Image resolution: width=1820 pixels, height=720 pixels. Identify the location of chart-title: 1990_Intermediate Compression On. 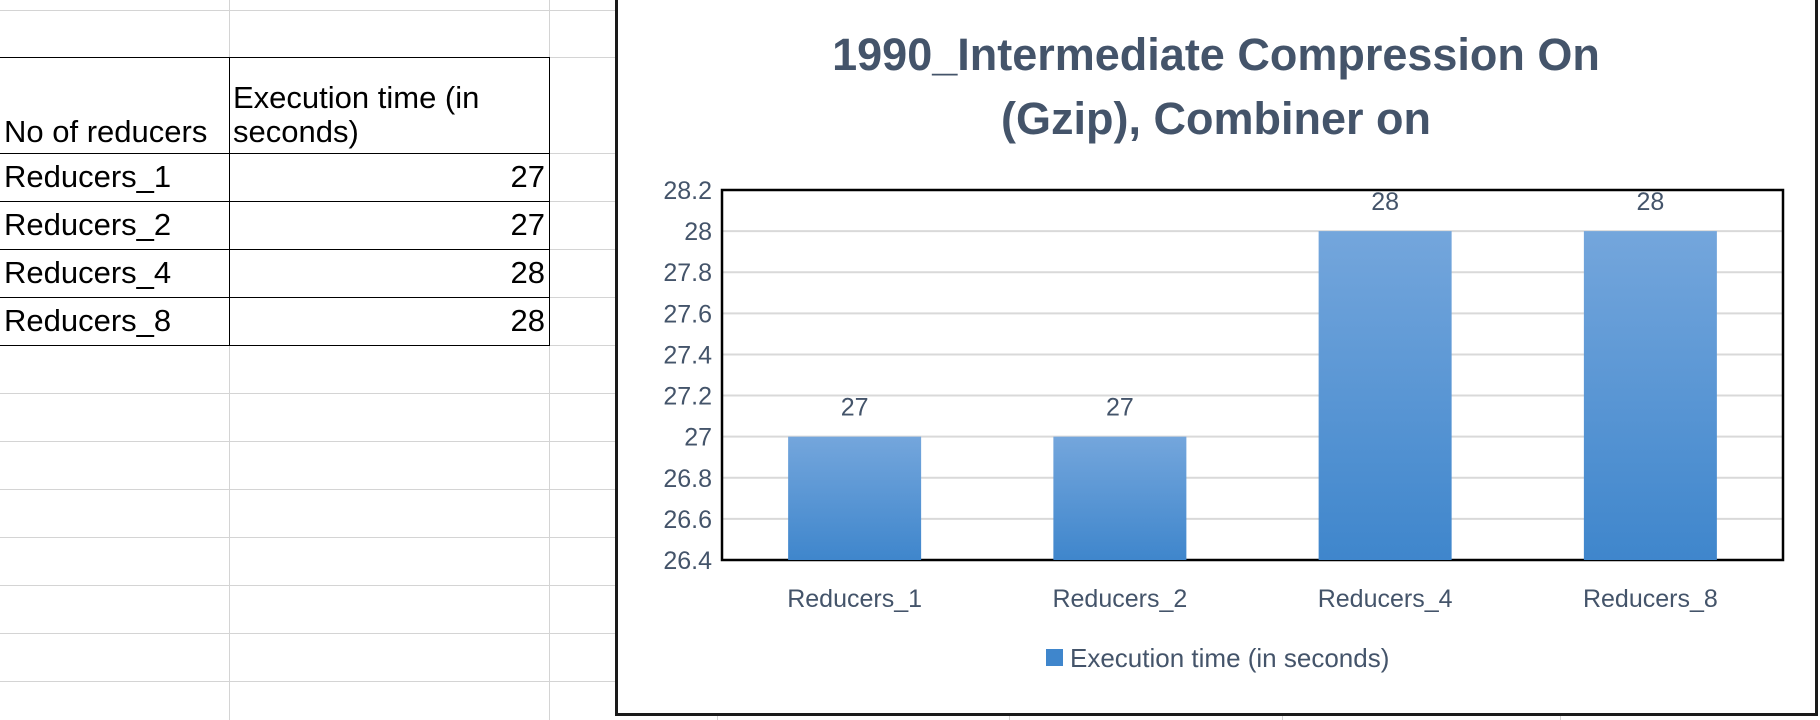
(1216, 54).